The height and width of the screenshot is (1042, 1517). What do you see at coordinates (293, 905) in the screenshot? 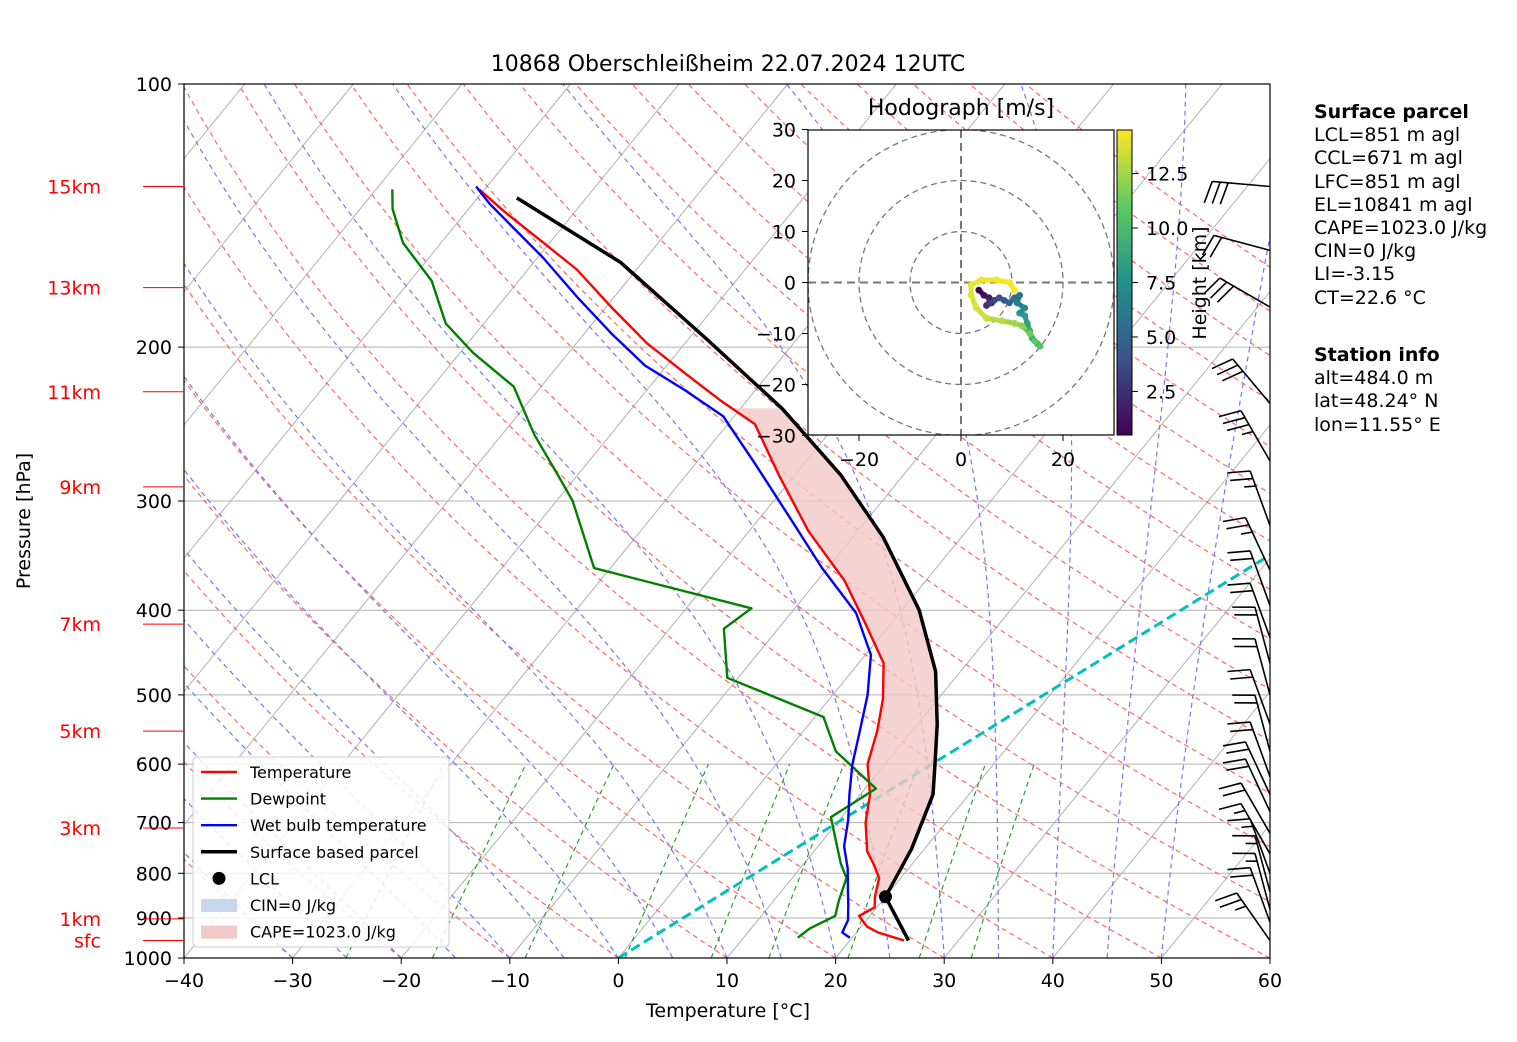
I see `legend-label: CIN=0 J/kg` at bounding box center [293, 905].